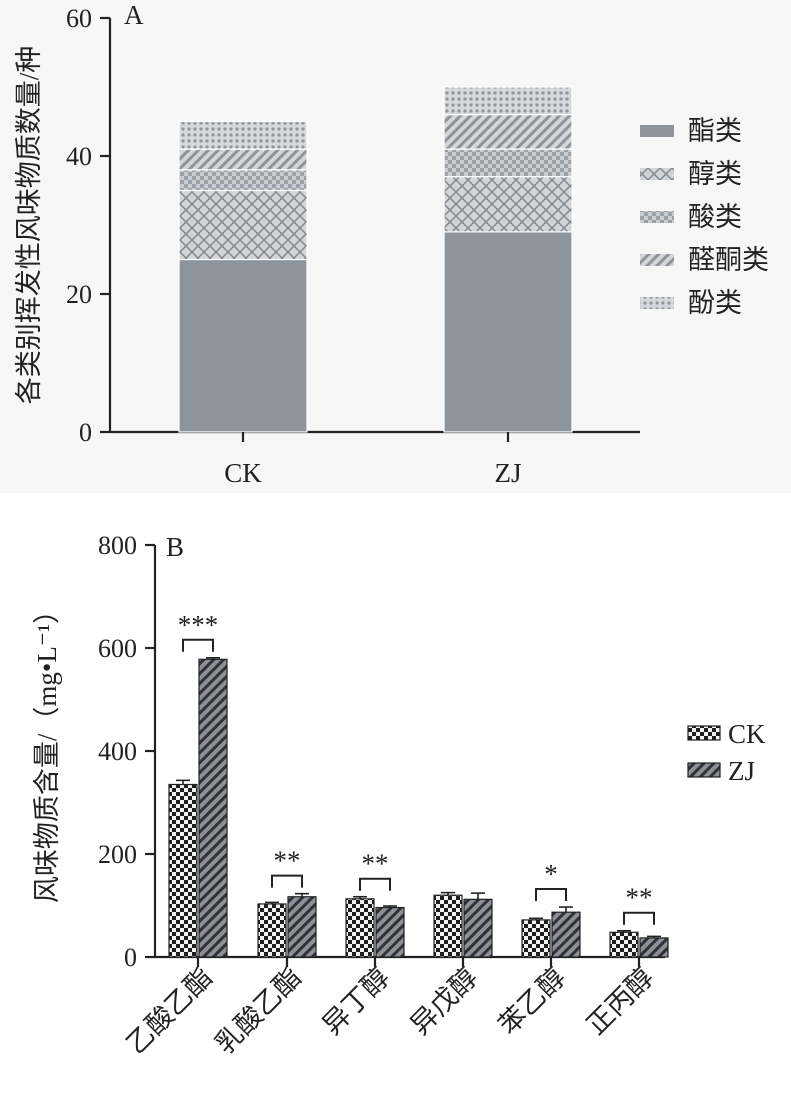  Describe the element at coordinates (715, 174) in the screenshot. I see `panel-a-legend-label: 醇类` at that location.